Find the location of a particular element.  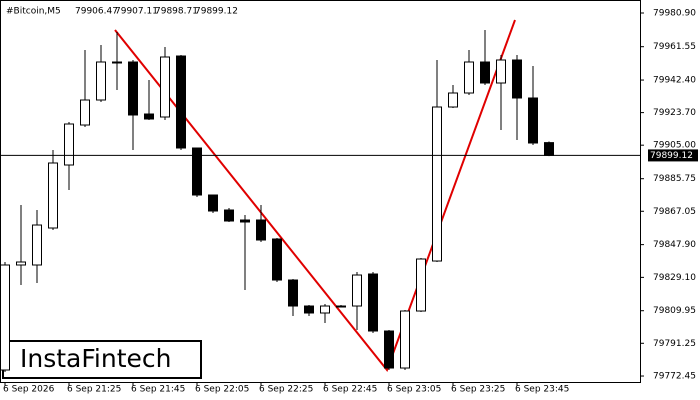

y-tick-label: 79867.05 is located at coordinates (674, 212).